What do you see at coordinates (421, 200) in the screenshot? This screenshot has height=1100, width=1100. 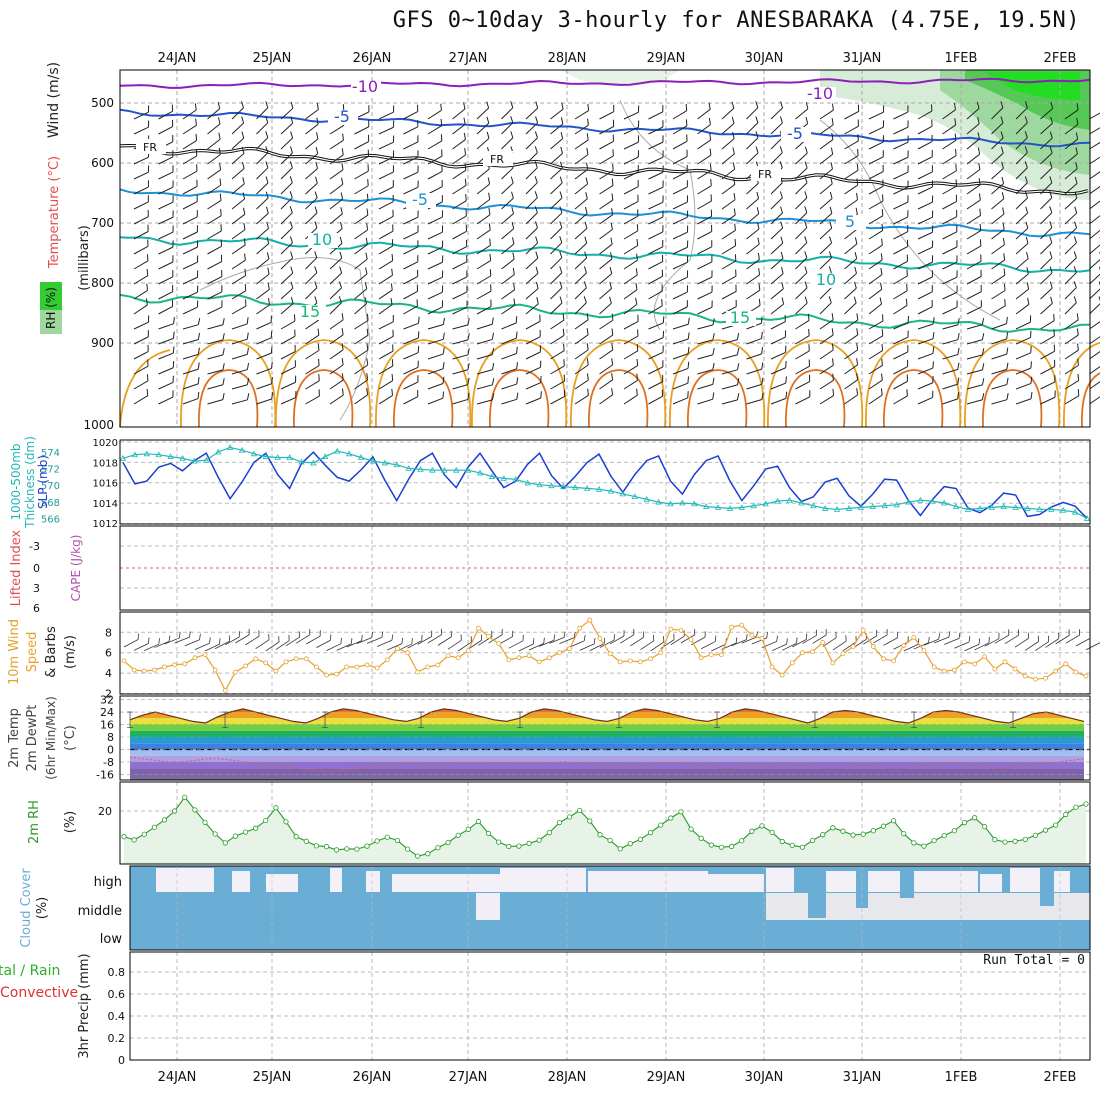 I see `contour-label-bg` at bounding box center [421, 200].